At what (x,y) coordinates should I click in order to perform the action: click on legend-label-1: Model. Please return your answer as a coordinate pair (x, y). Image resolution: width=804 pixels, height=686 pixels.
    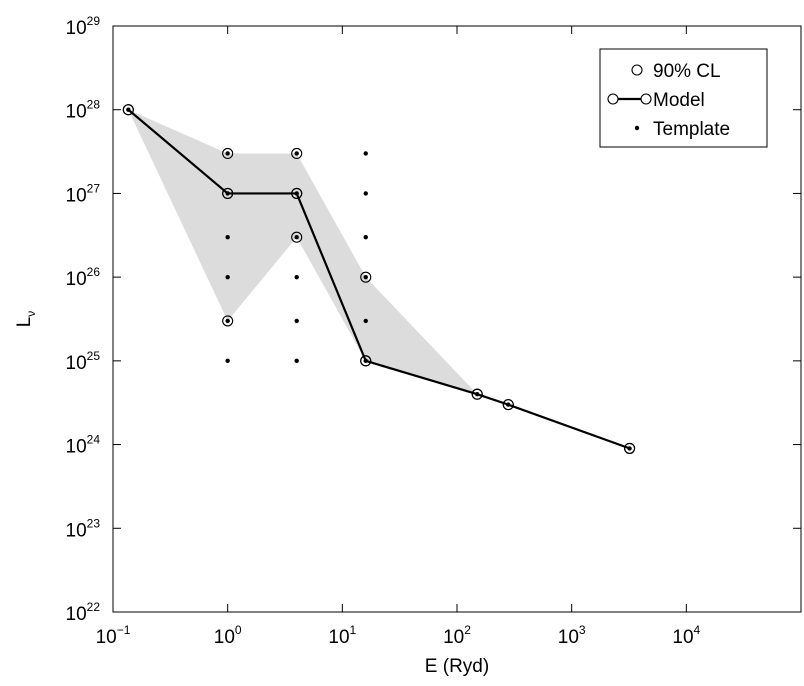
    Looking at the image, I should click on (679, 100).